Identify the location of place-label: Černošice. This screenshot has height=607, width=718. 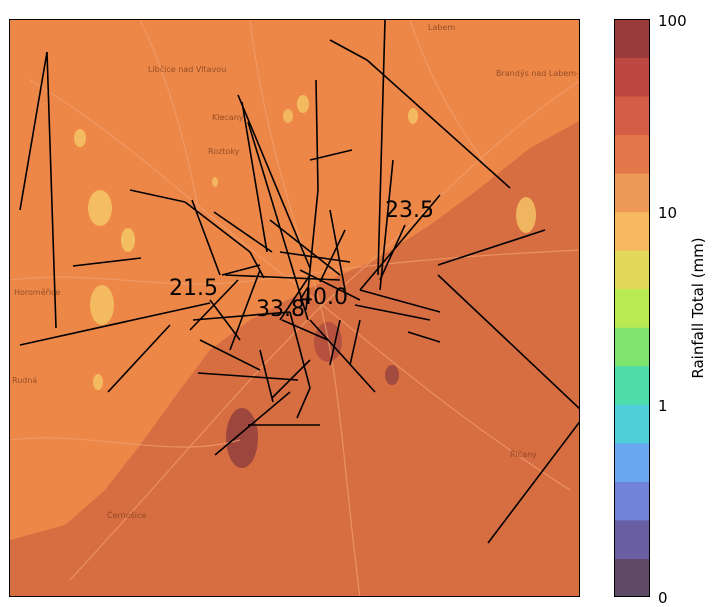
(126, 514).